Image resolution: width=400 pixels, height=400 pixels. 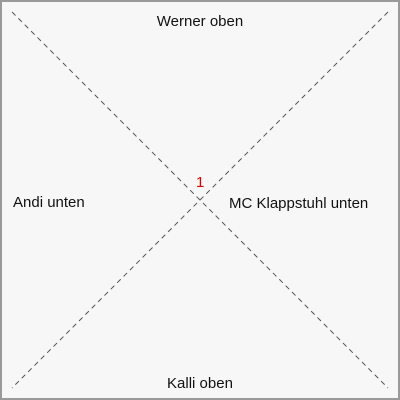 I want to click on label-bottom: Kalli oben, so click(x=200, y=383).